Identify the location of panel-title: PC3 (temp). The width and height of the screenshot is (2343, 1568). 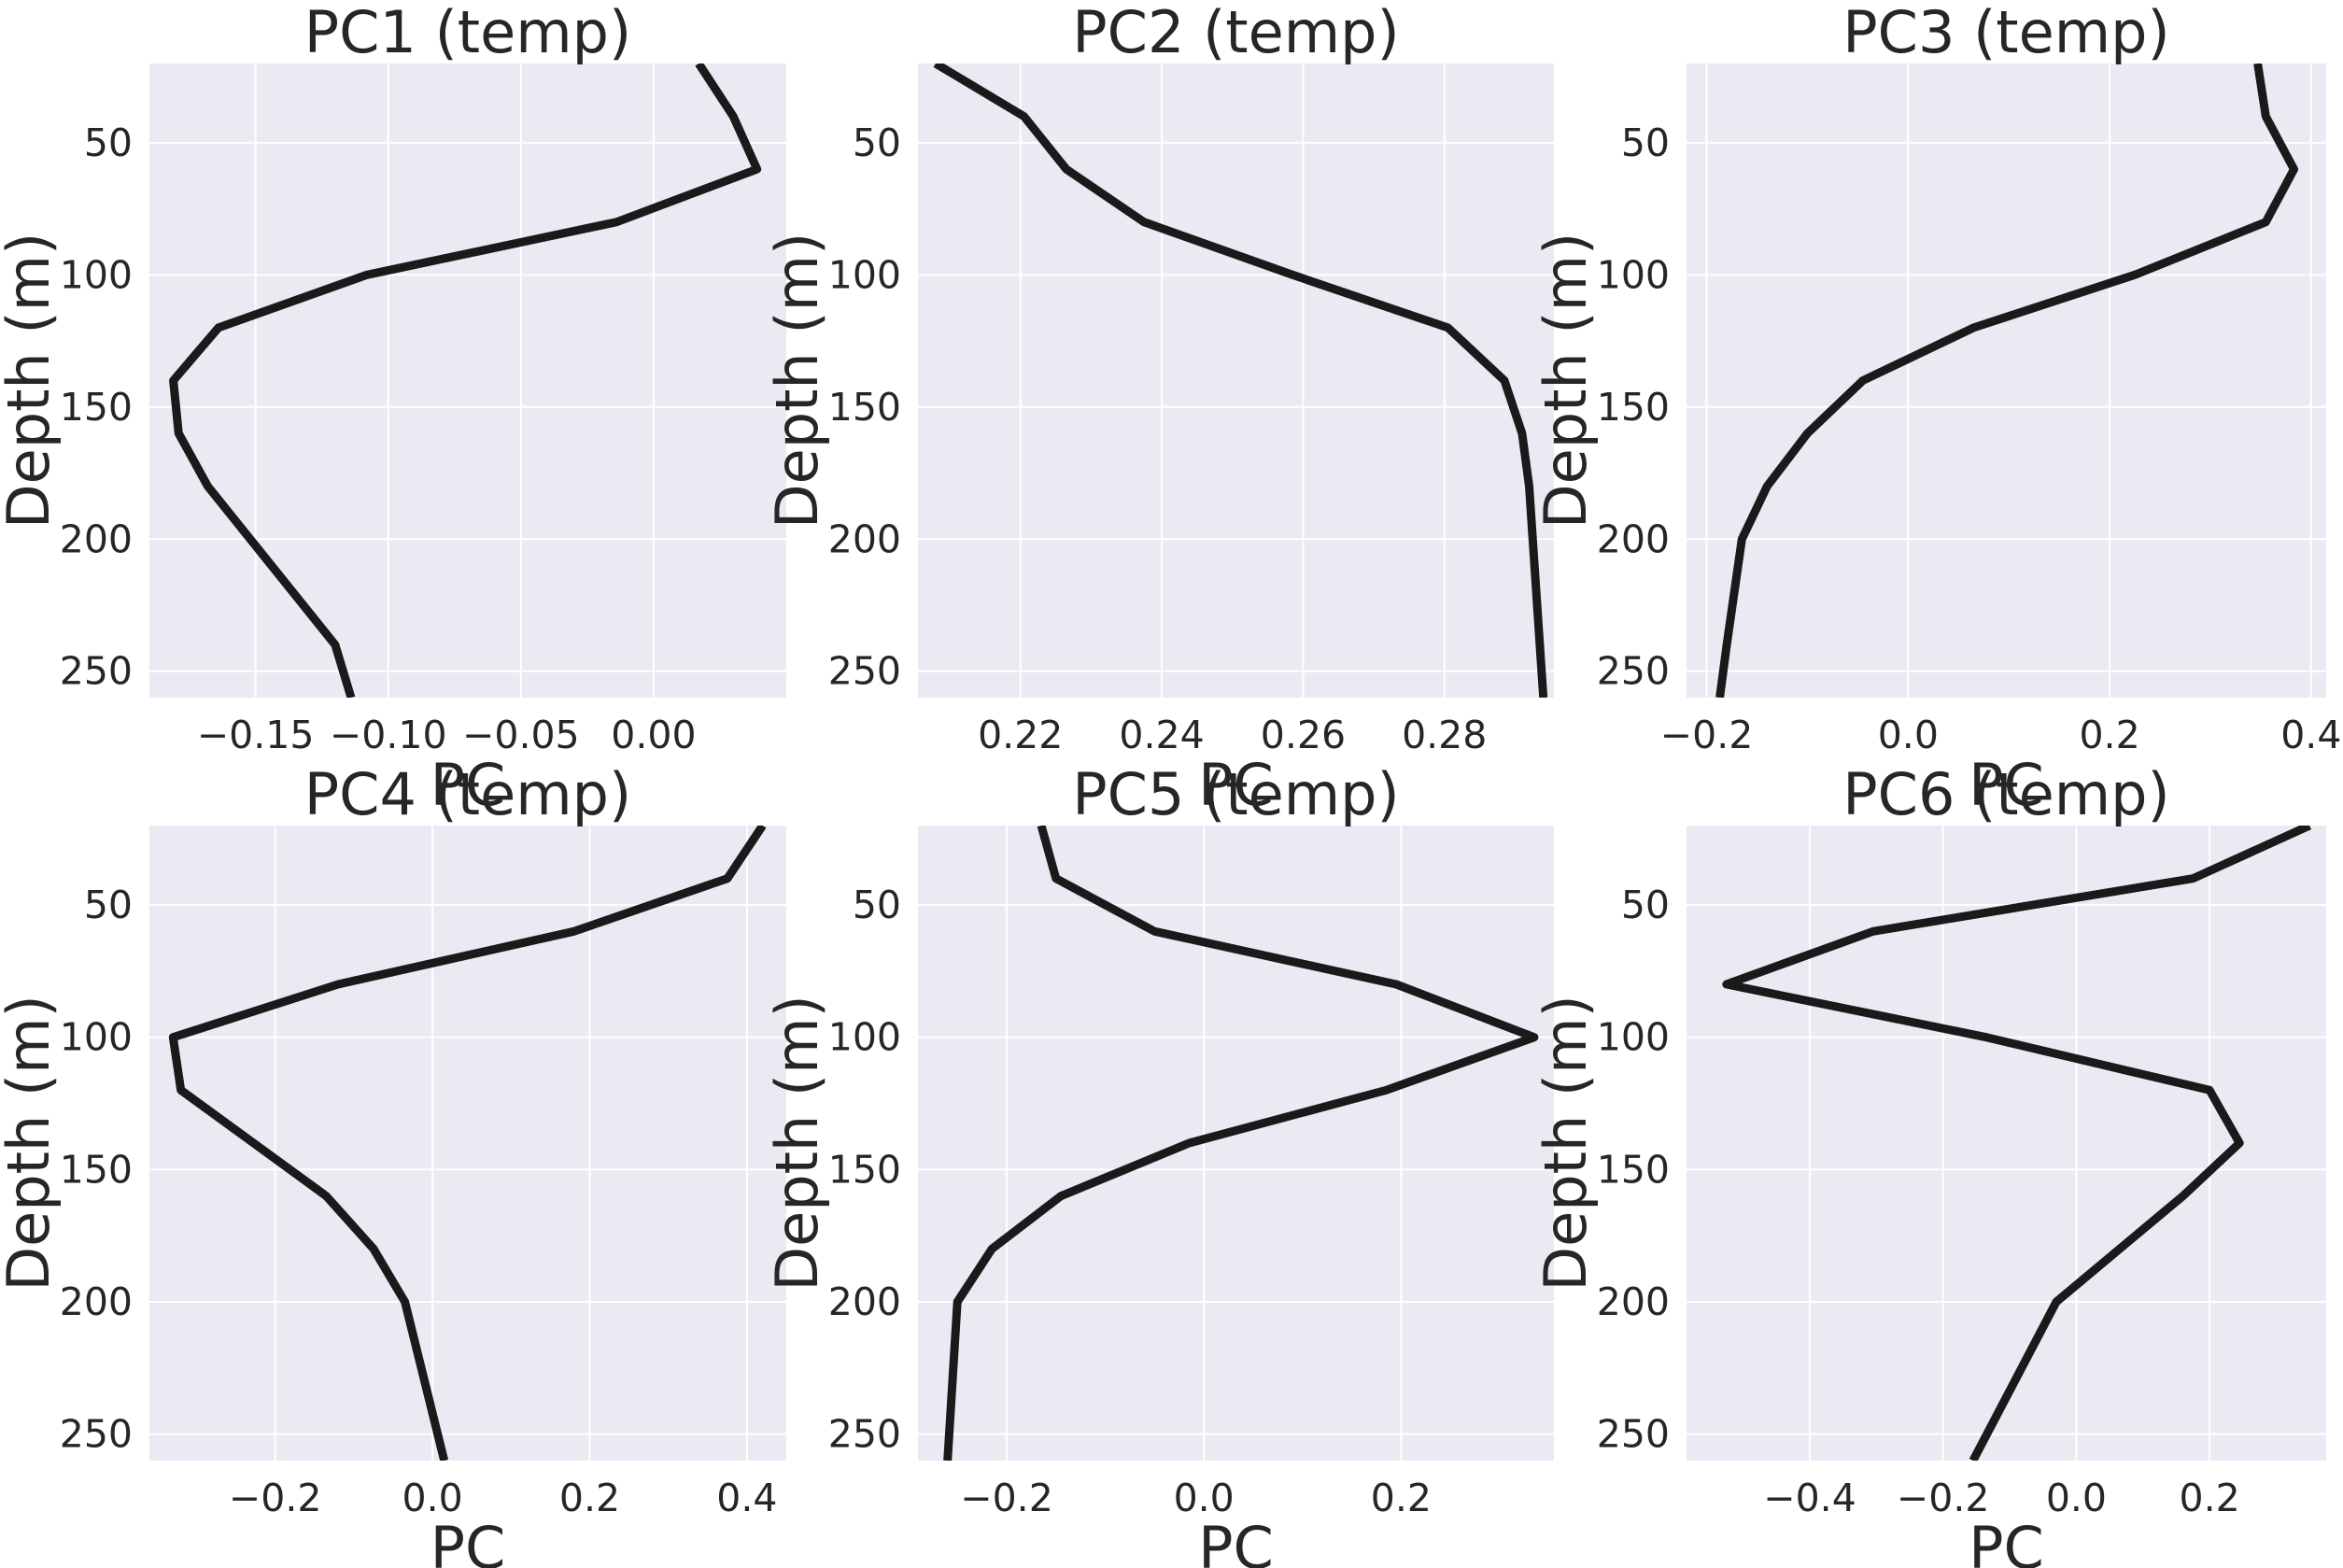
(2005, 33).